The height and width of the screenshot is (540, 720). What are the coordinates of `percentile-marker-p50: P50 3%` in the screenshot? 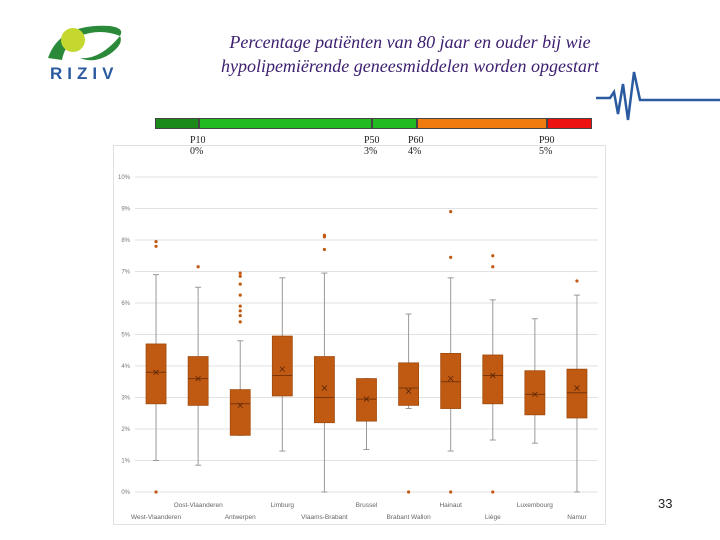 It's located at (372, 146).